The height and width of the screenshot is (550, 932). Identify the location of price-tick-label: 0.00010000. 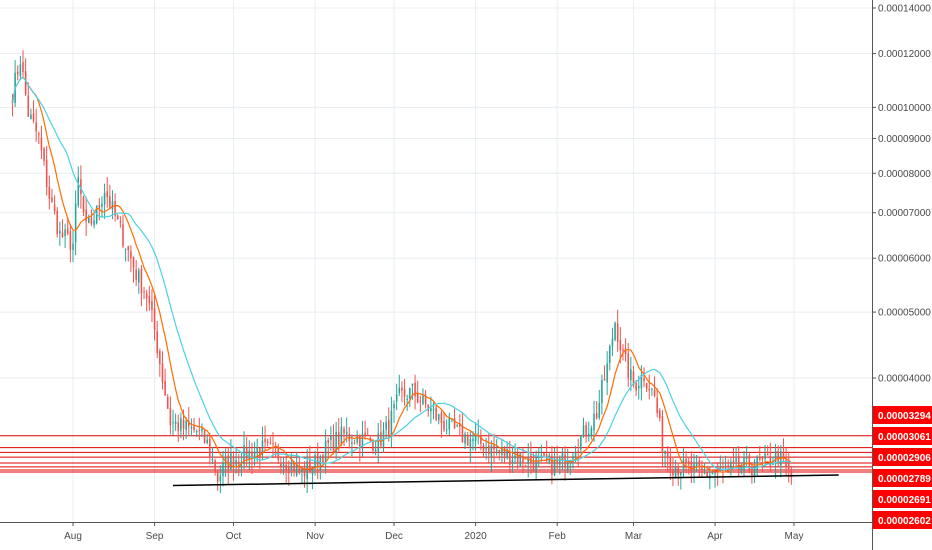
(904, 108).